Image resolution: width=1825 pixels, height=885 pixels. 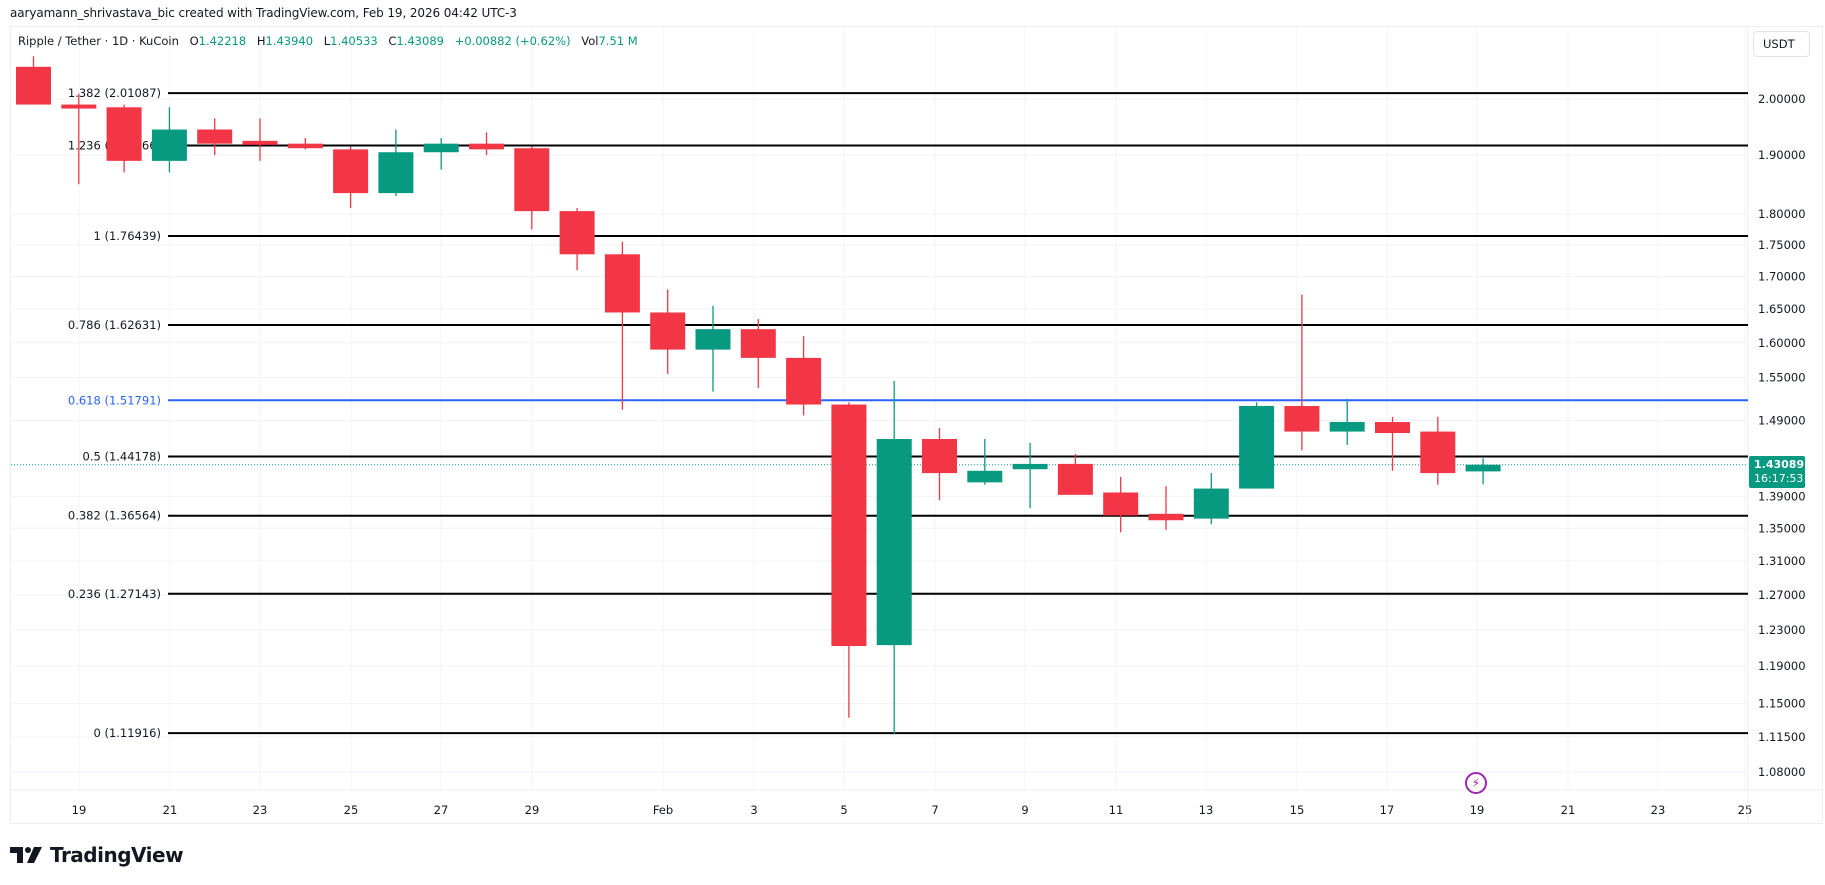 I want to click on fib-level-label: 0.786 (1.62631), so click(x=114, y=325).